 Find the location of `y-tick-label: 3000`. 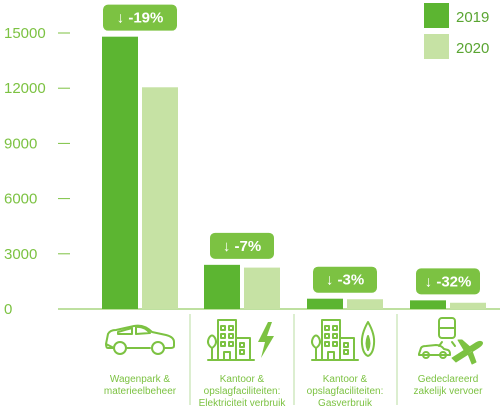

y-tick-label: 3000 is located at coordinates (20, 254).